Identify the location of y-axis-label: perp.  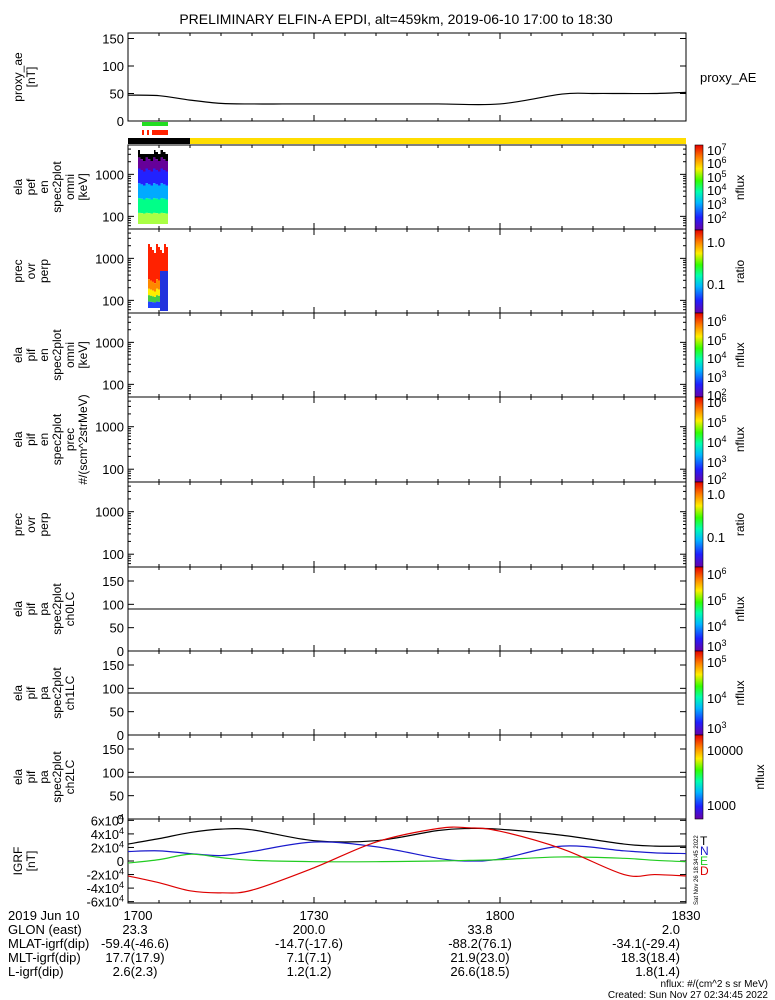
(44, 524).